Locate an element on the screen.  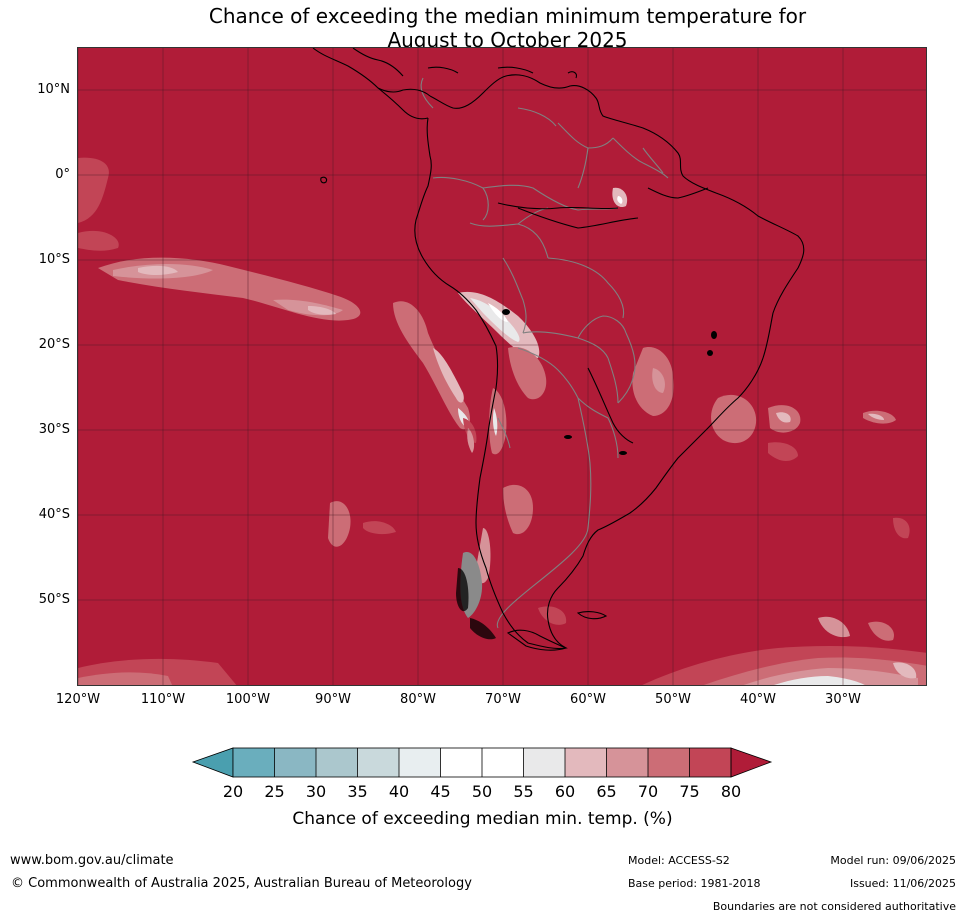
colorbar-tick-60: 60 is located at coordinates (565, 791).